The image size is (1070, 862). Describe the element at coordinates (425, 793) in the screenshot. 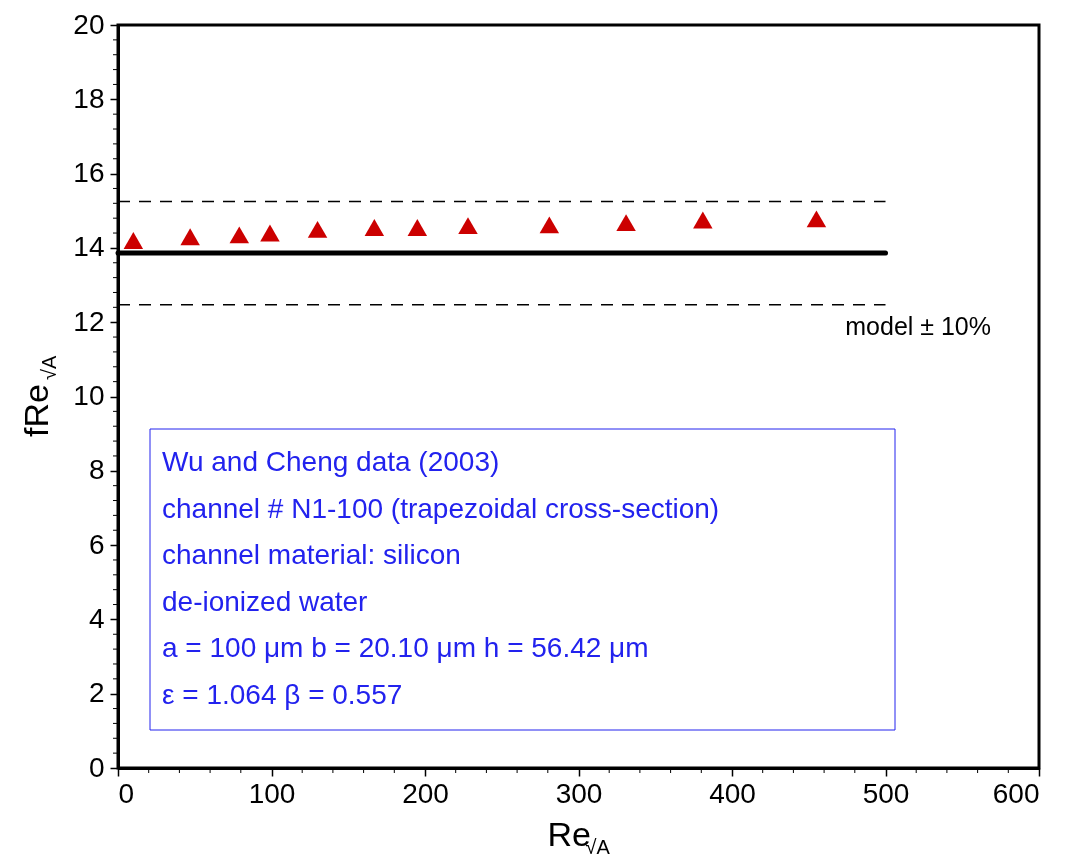

I see `x-tick-label: 200` at that location.